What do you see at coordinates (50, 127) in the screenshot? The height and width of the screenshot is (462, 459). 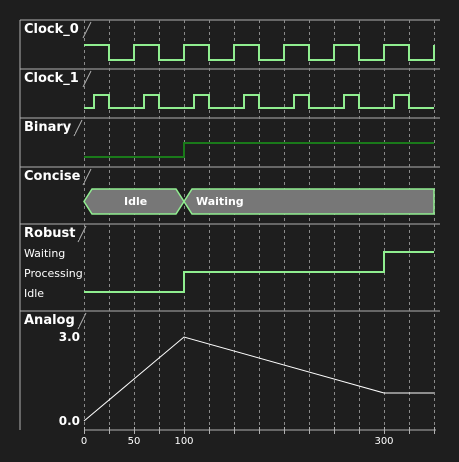 I see `track-label-binary: Binary` at bounding box center [50, 127].